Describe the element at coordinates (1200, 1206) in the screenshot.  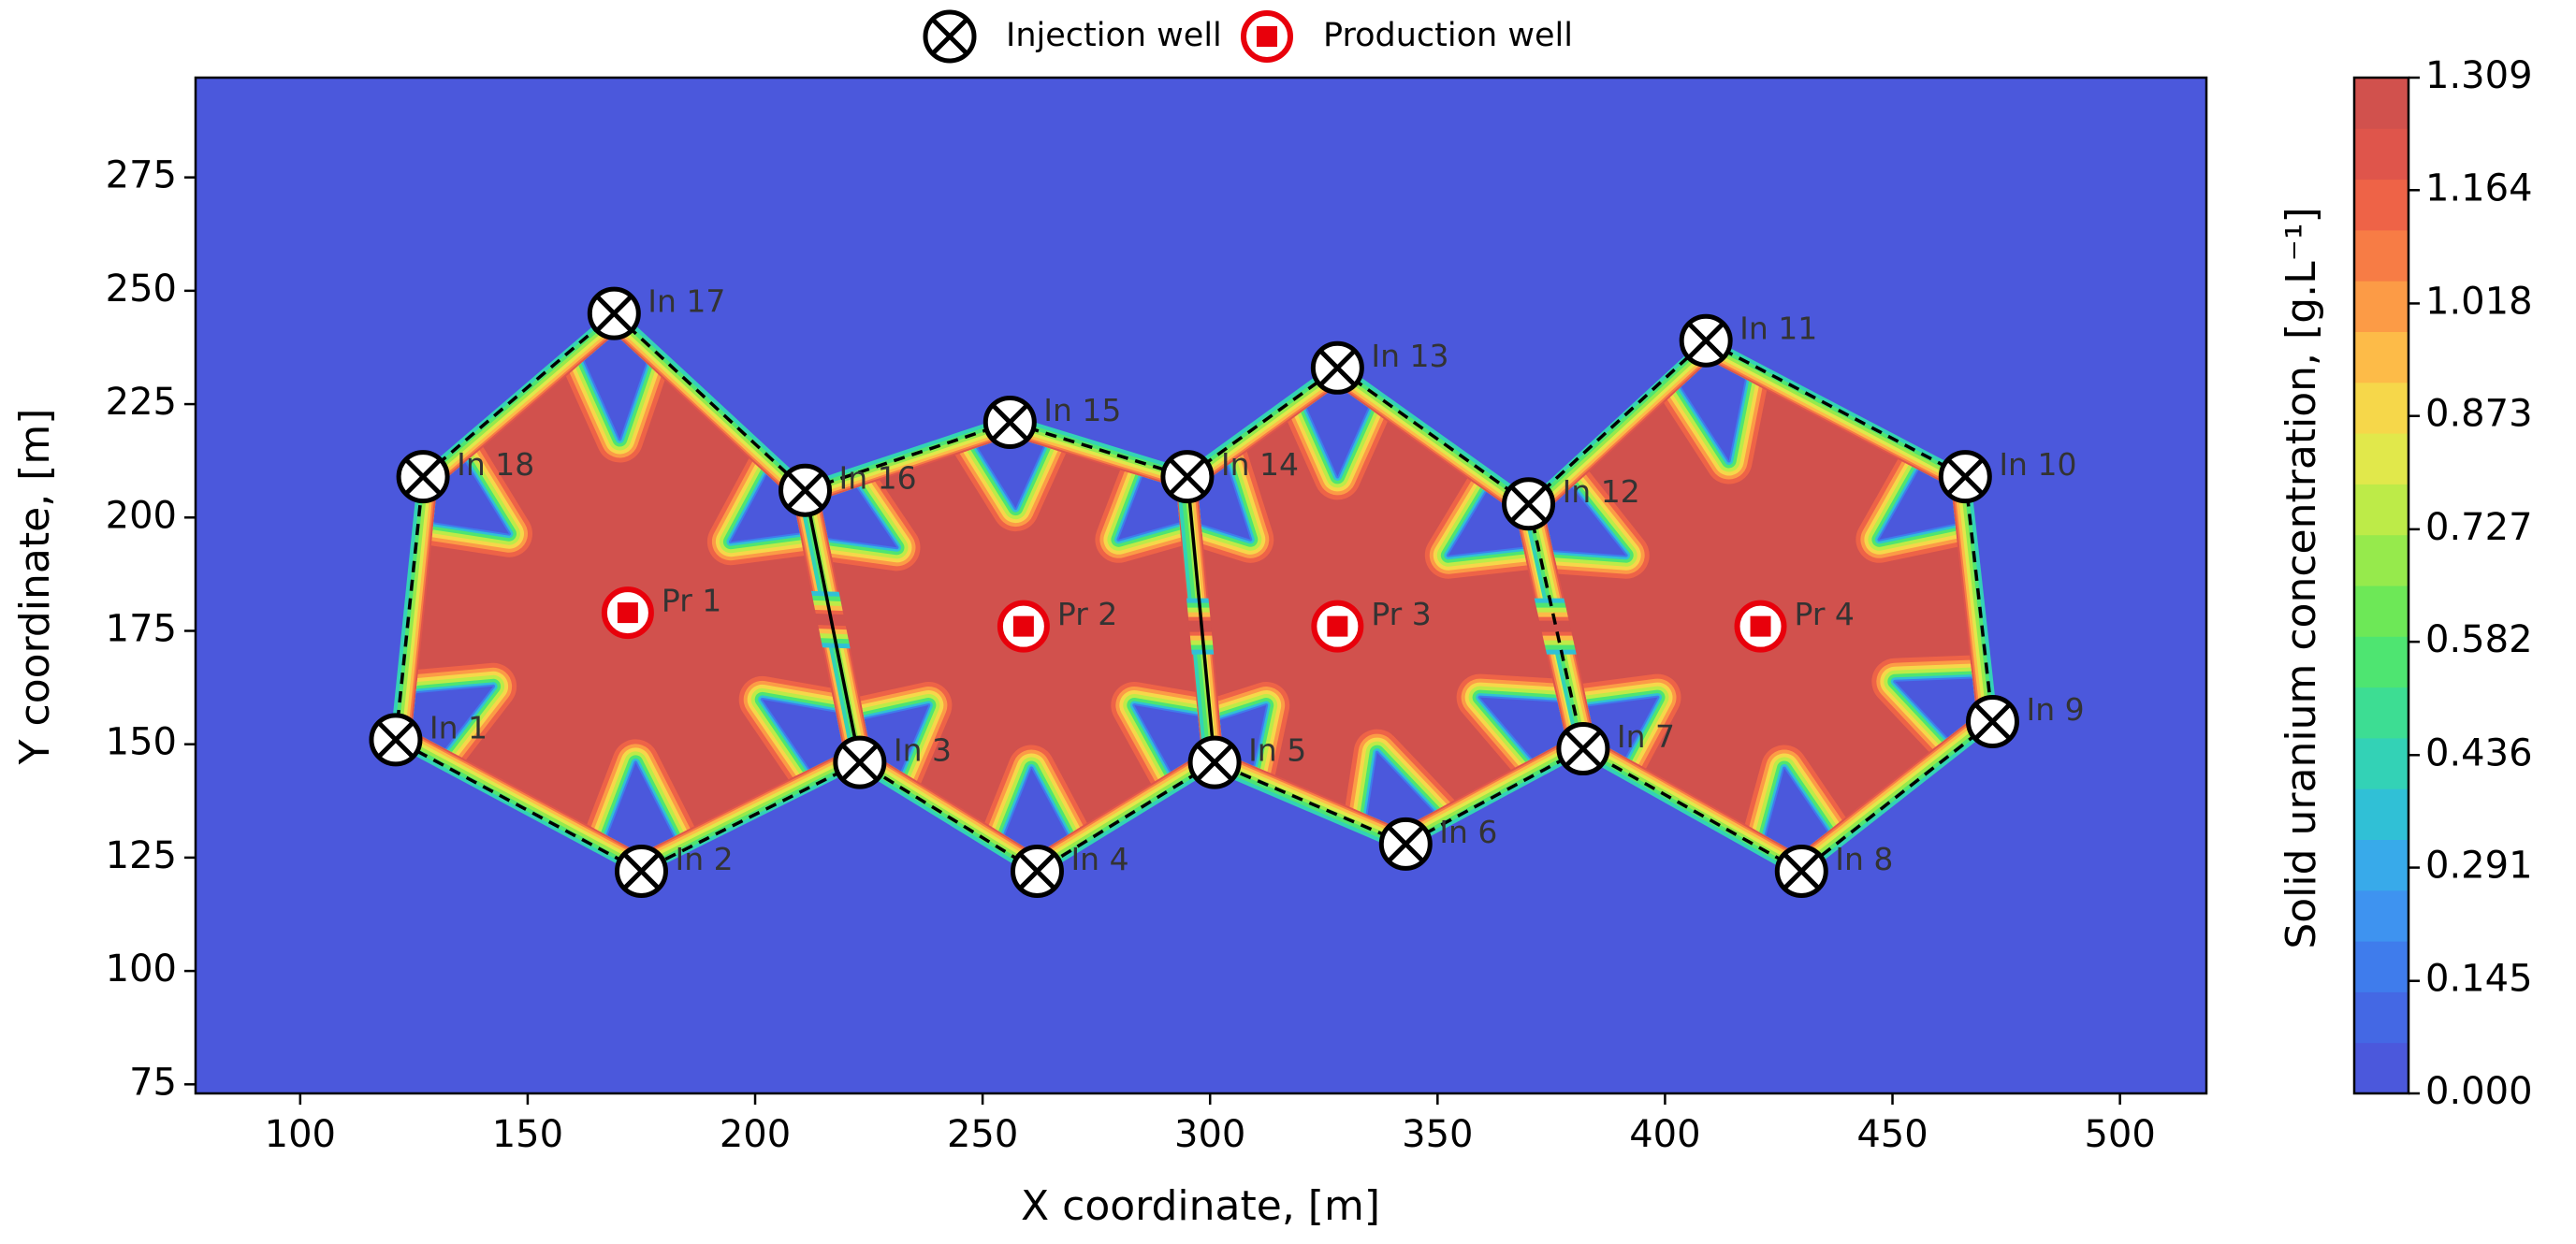
I see `x-axis-label: X coordinate, [m]` at that location.